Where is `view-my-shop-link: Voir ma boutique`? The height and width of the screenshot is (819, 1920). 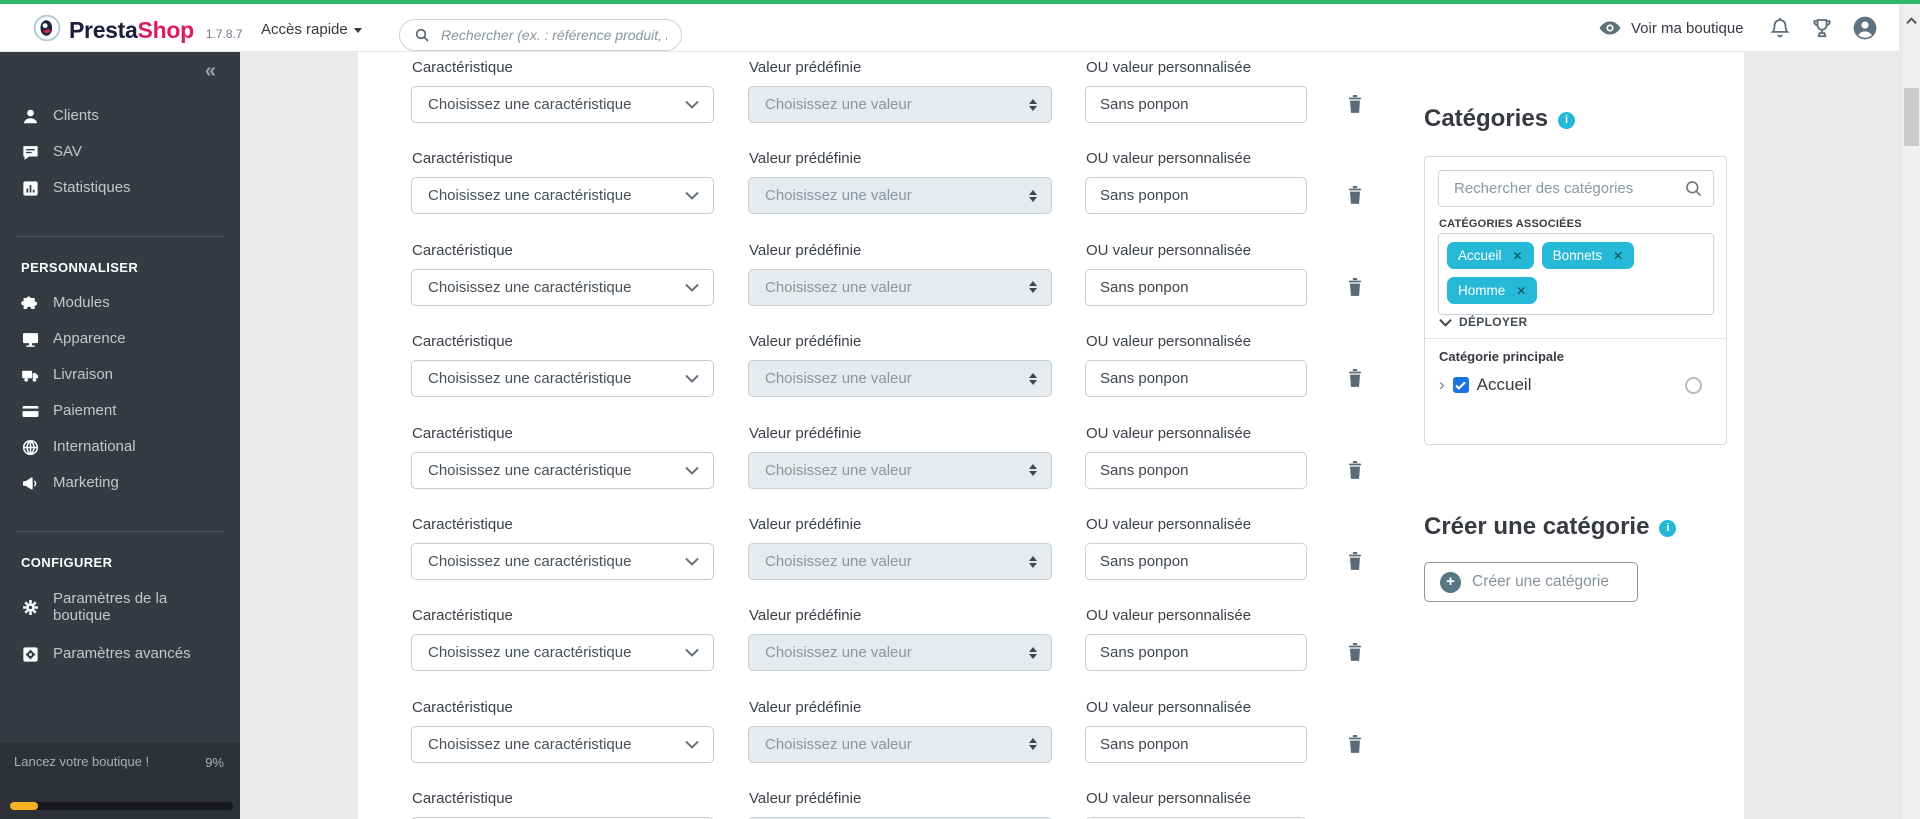 view-my-shop-link: Voir ma boutique is located at coordinates (1671, 28).